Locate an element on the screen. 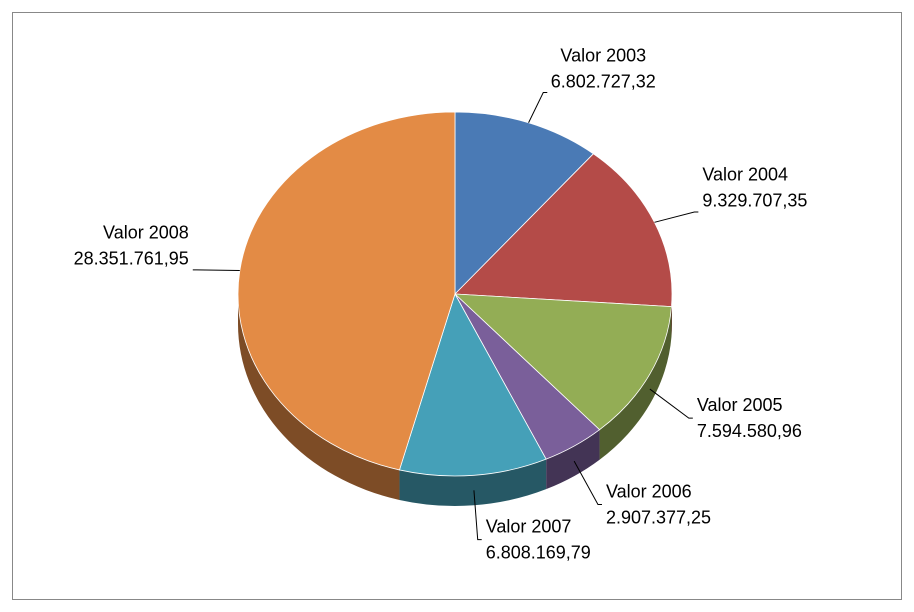 The height and width of the screenshot is (612, 914). data-label-name: Valor 2007 is located at coordinates (529, 526).